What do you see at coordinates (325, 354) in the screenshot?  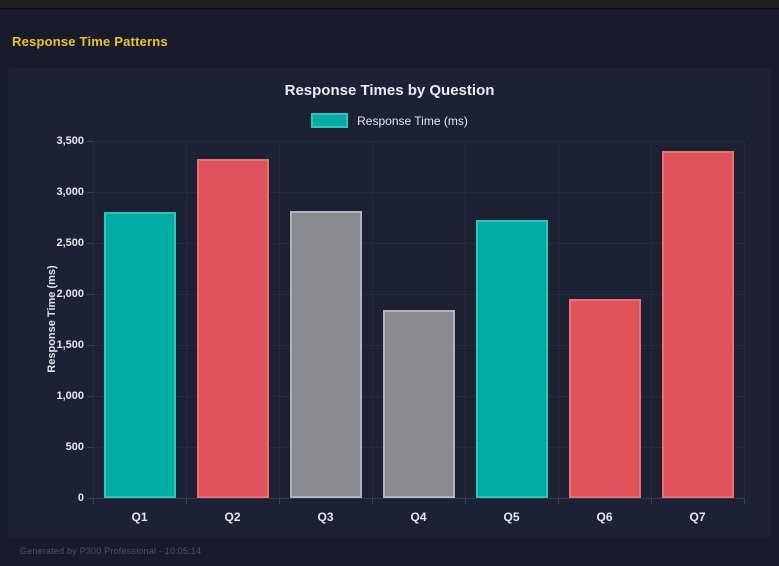 I see `bar-q3` at bounding box center [325, 354].